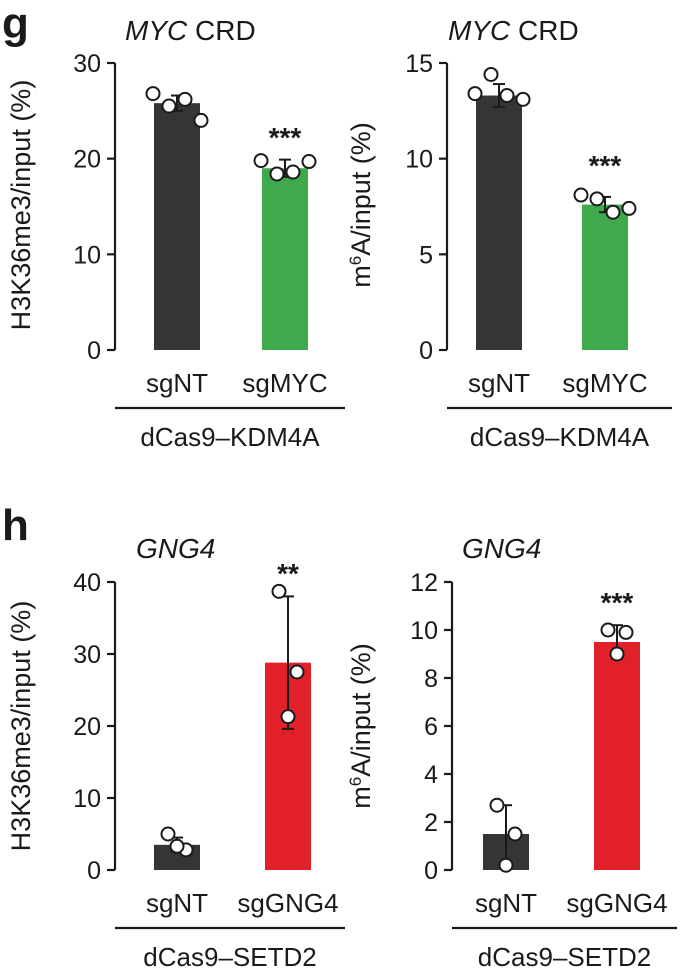 This screenshot has height=976, width=686. What do you see at coordinates (431, 775) in the screenshot?
I see `y-tick-label: 4` at bounding box center [431, 775].